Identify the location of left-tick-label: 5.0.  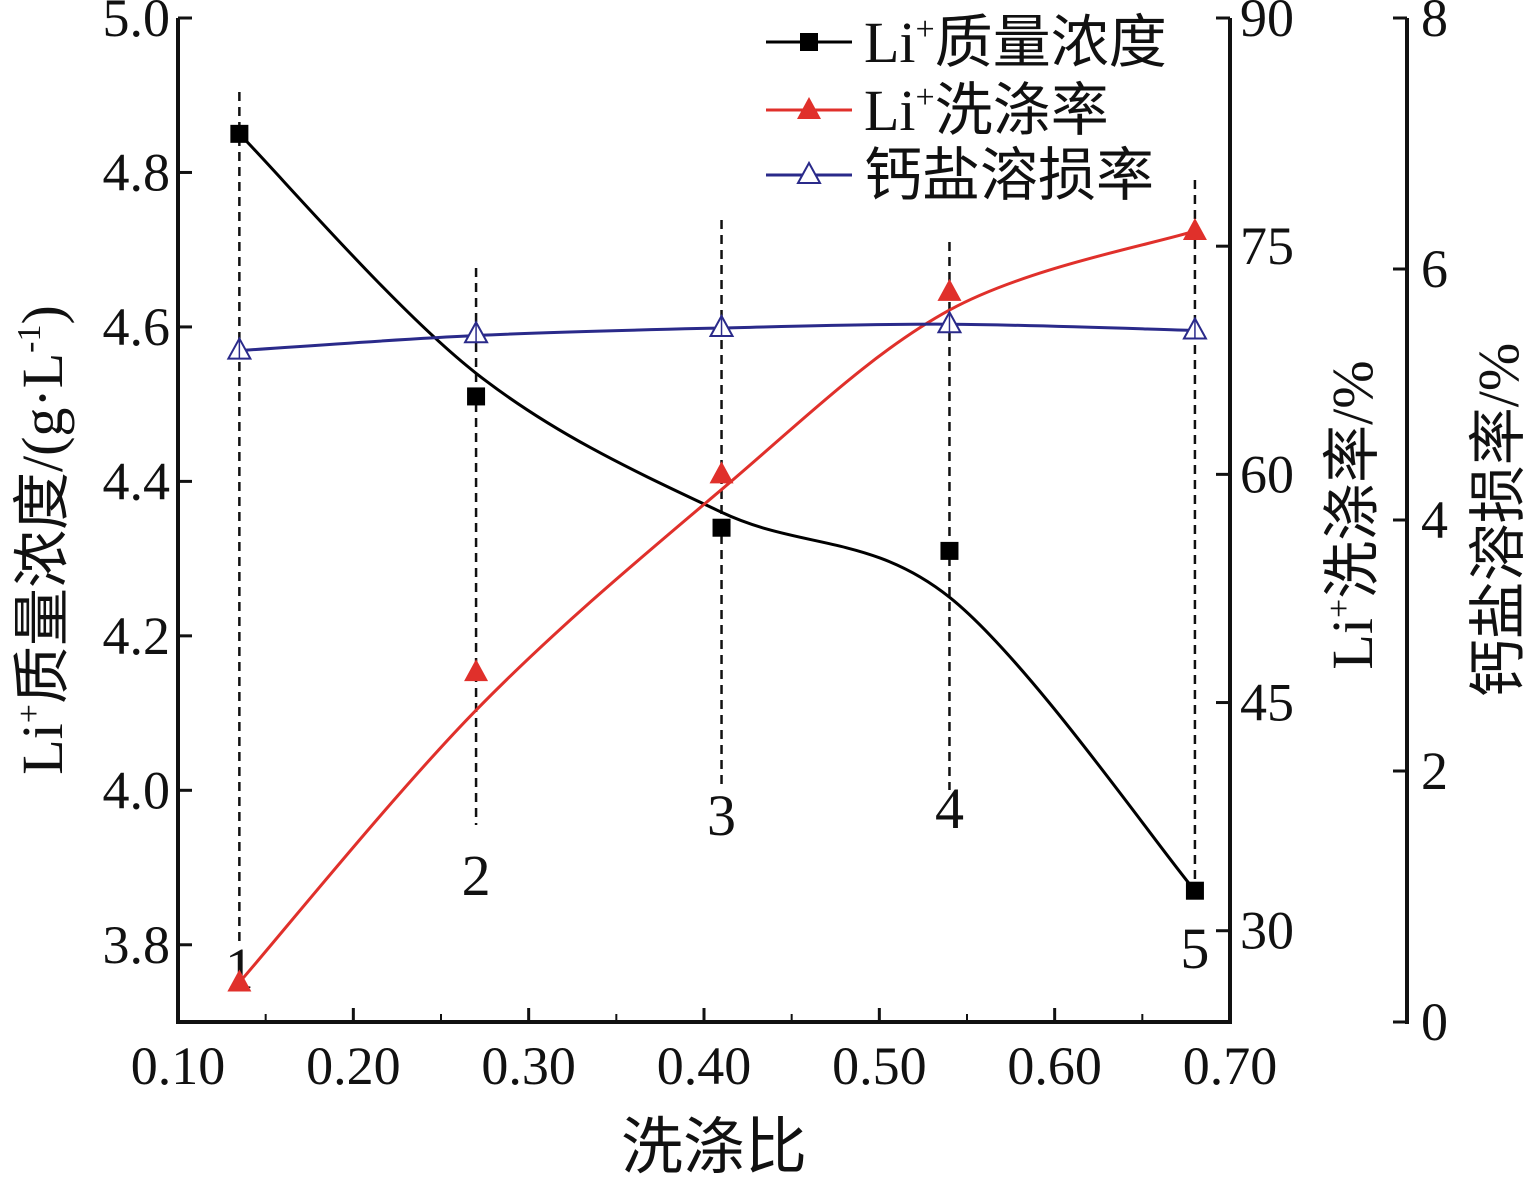
(137, 24).